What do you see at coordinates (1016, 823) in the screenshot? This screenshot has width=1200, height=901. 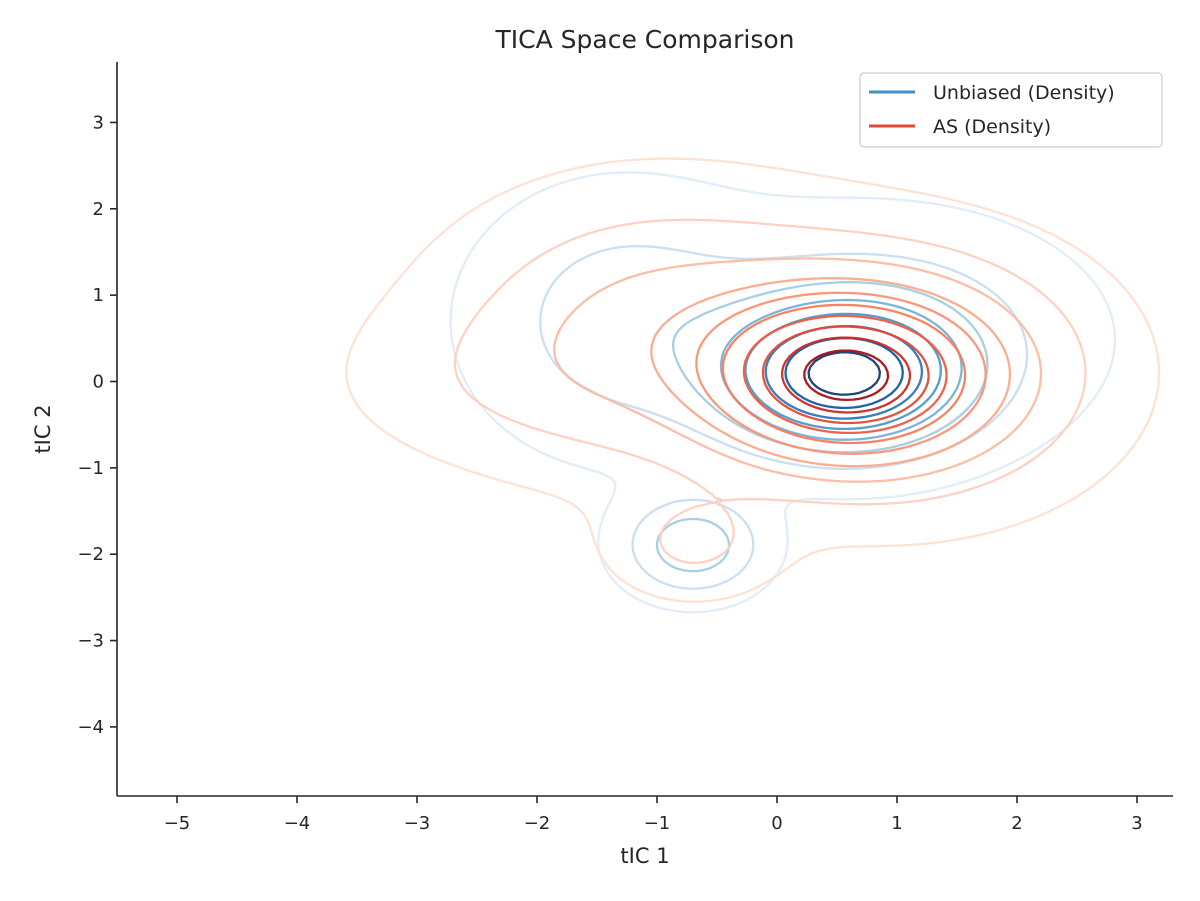 I see `x-tick-label: 2` at bounding box center [1016, 823].